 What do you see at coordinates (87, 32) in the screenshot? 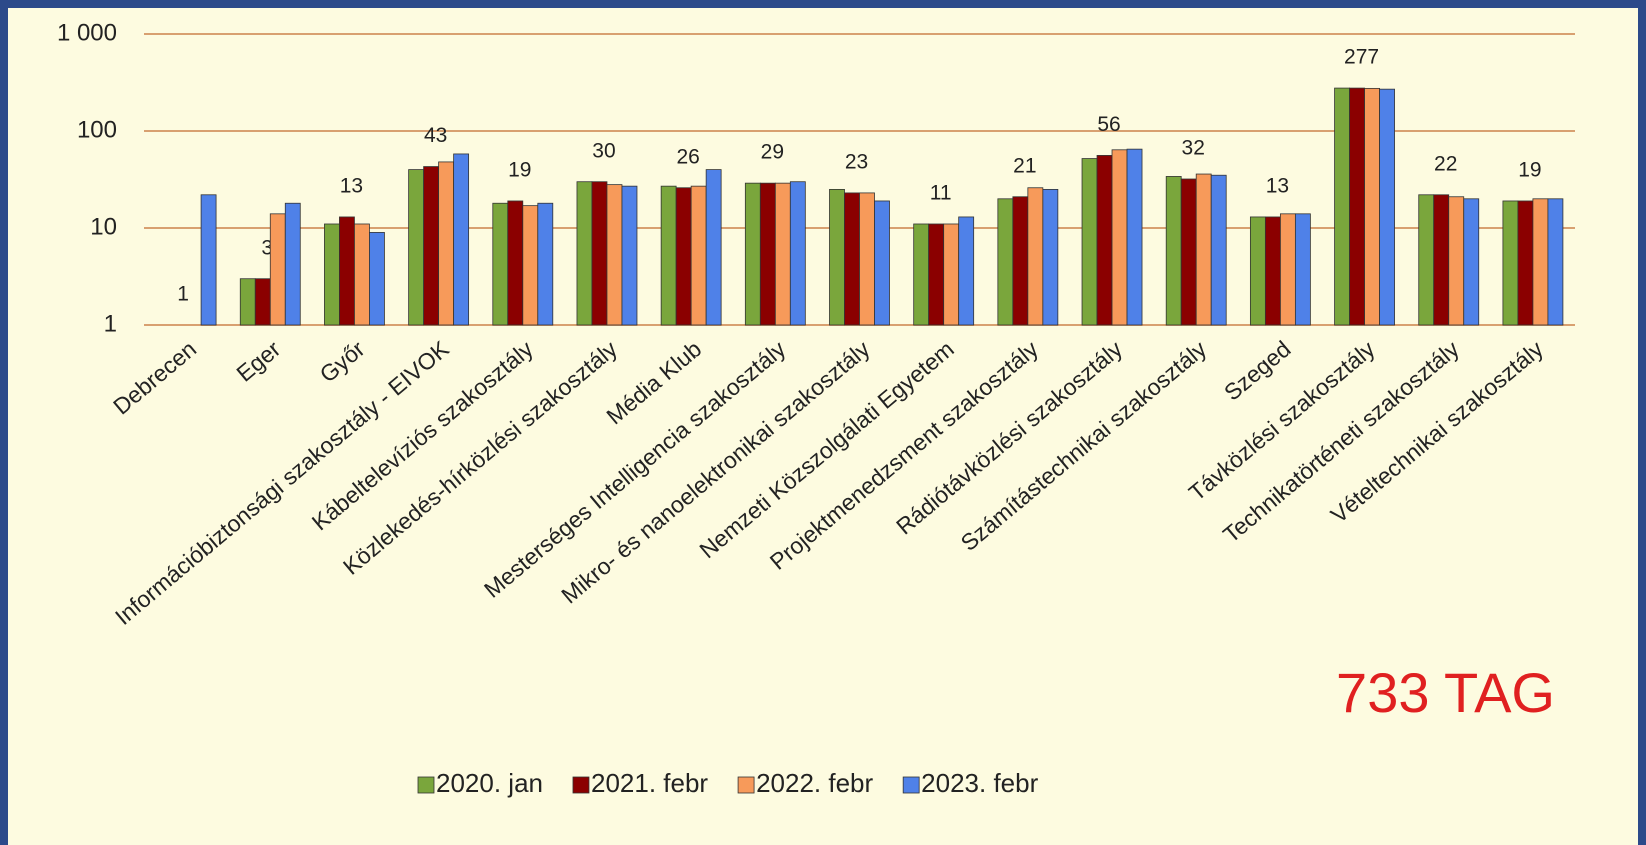
I see `y-tick-label: 1 000` at bounding box center [87, 32].